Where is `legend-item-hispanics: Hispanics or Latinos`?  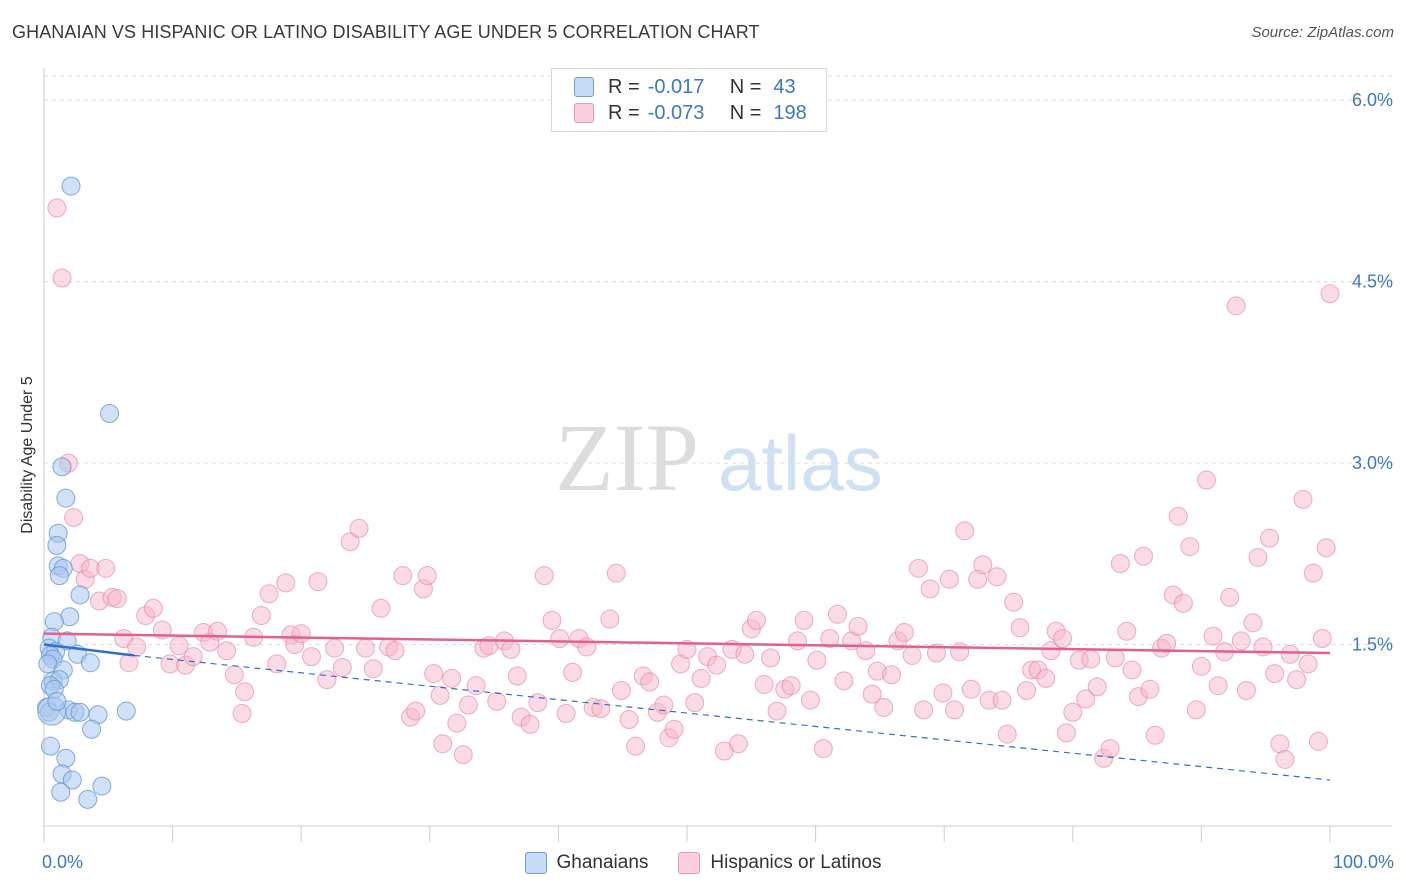
legend-item-hispanics: Hispanics or Latinos is located at coordinates (780, 863).